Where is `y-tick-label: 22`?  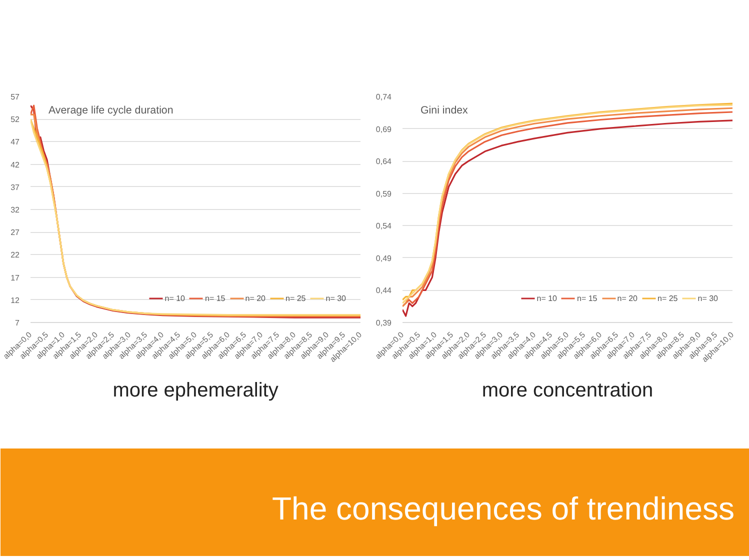 y-tick-label: 22 is located at coordinates (15, 255).